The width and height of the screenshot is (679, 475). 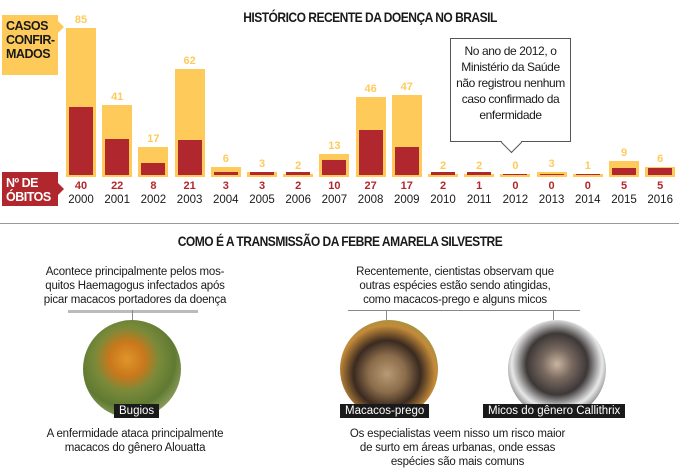 I want to click on cases-label-line: MADOS, so click(x=28, y=54).